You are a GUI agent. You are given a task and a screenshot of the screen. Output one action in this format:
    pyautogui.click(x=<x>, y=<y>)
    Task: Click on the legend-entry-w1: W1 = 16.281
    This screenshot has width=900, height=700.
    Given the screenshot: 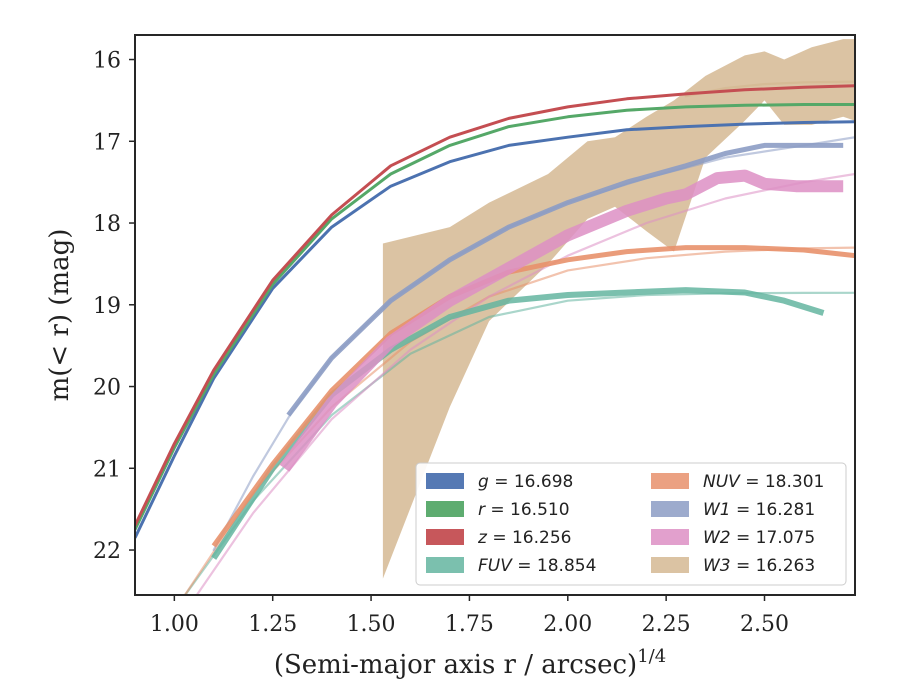 What is the action you would take?
    pyautogui.click(x=759, y=510)
    